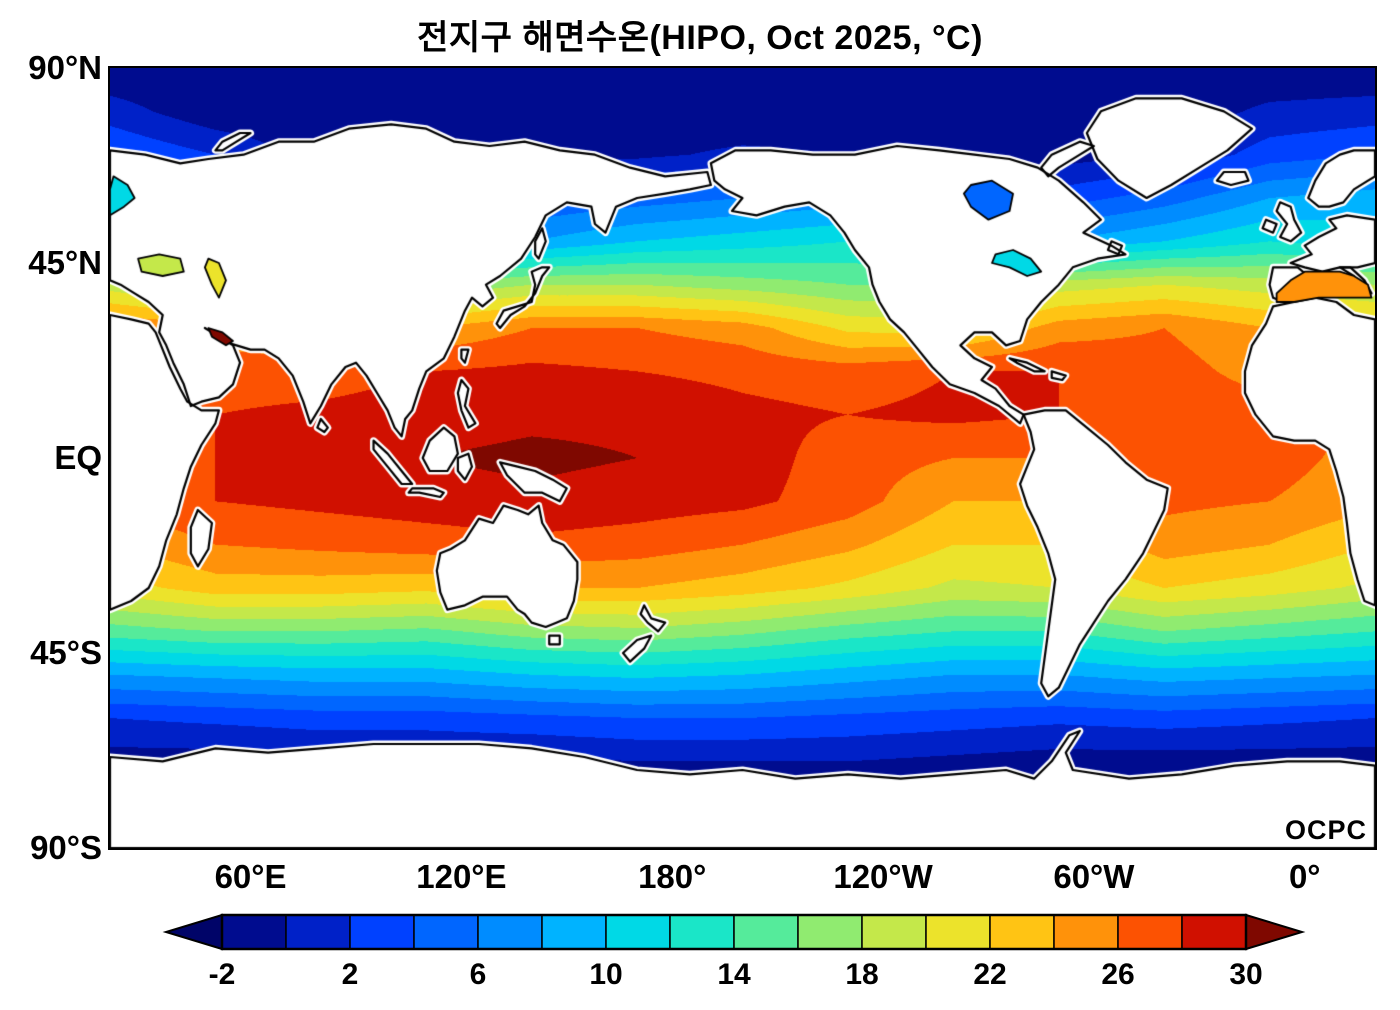 The height and width of the screenshot is (1010, 1400). What do you see at coordinates (1304, 876) in the screenshot?
I see `x-tick-label: 0°` at bounding box center [1304, 876].